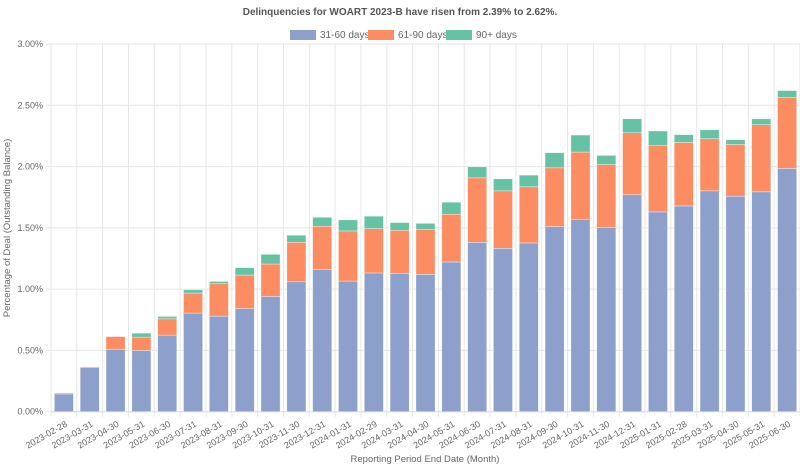  What do you see at coordinates (407, 35) in the screenshot?
I see `legend-item-61-90: 61-90 days` at bounding box center [407, 35].